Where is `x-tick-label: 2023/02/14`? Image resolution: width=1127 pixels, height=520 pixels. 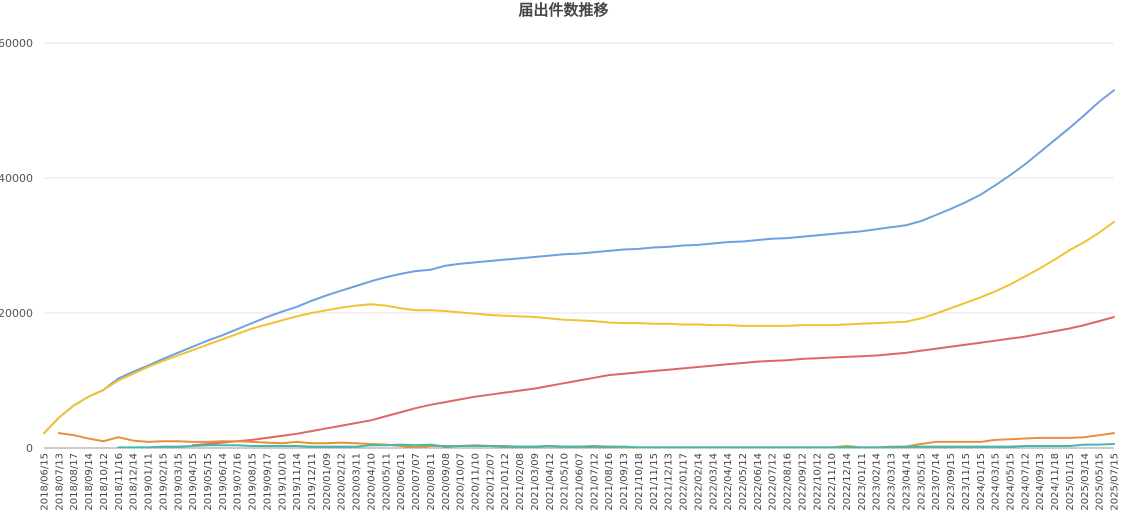
x-tick-label: 2023/02/14 is located at coordinates (877, 482).